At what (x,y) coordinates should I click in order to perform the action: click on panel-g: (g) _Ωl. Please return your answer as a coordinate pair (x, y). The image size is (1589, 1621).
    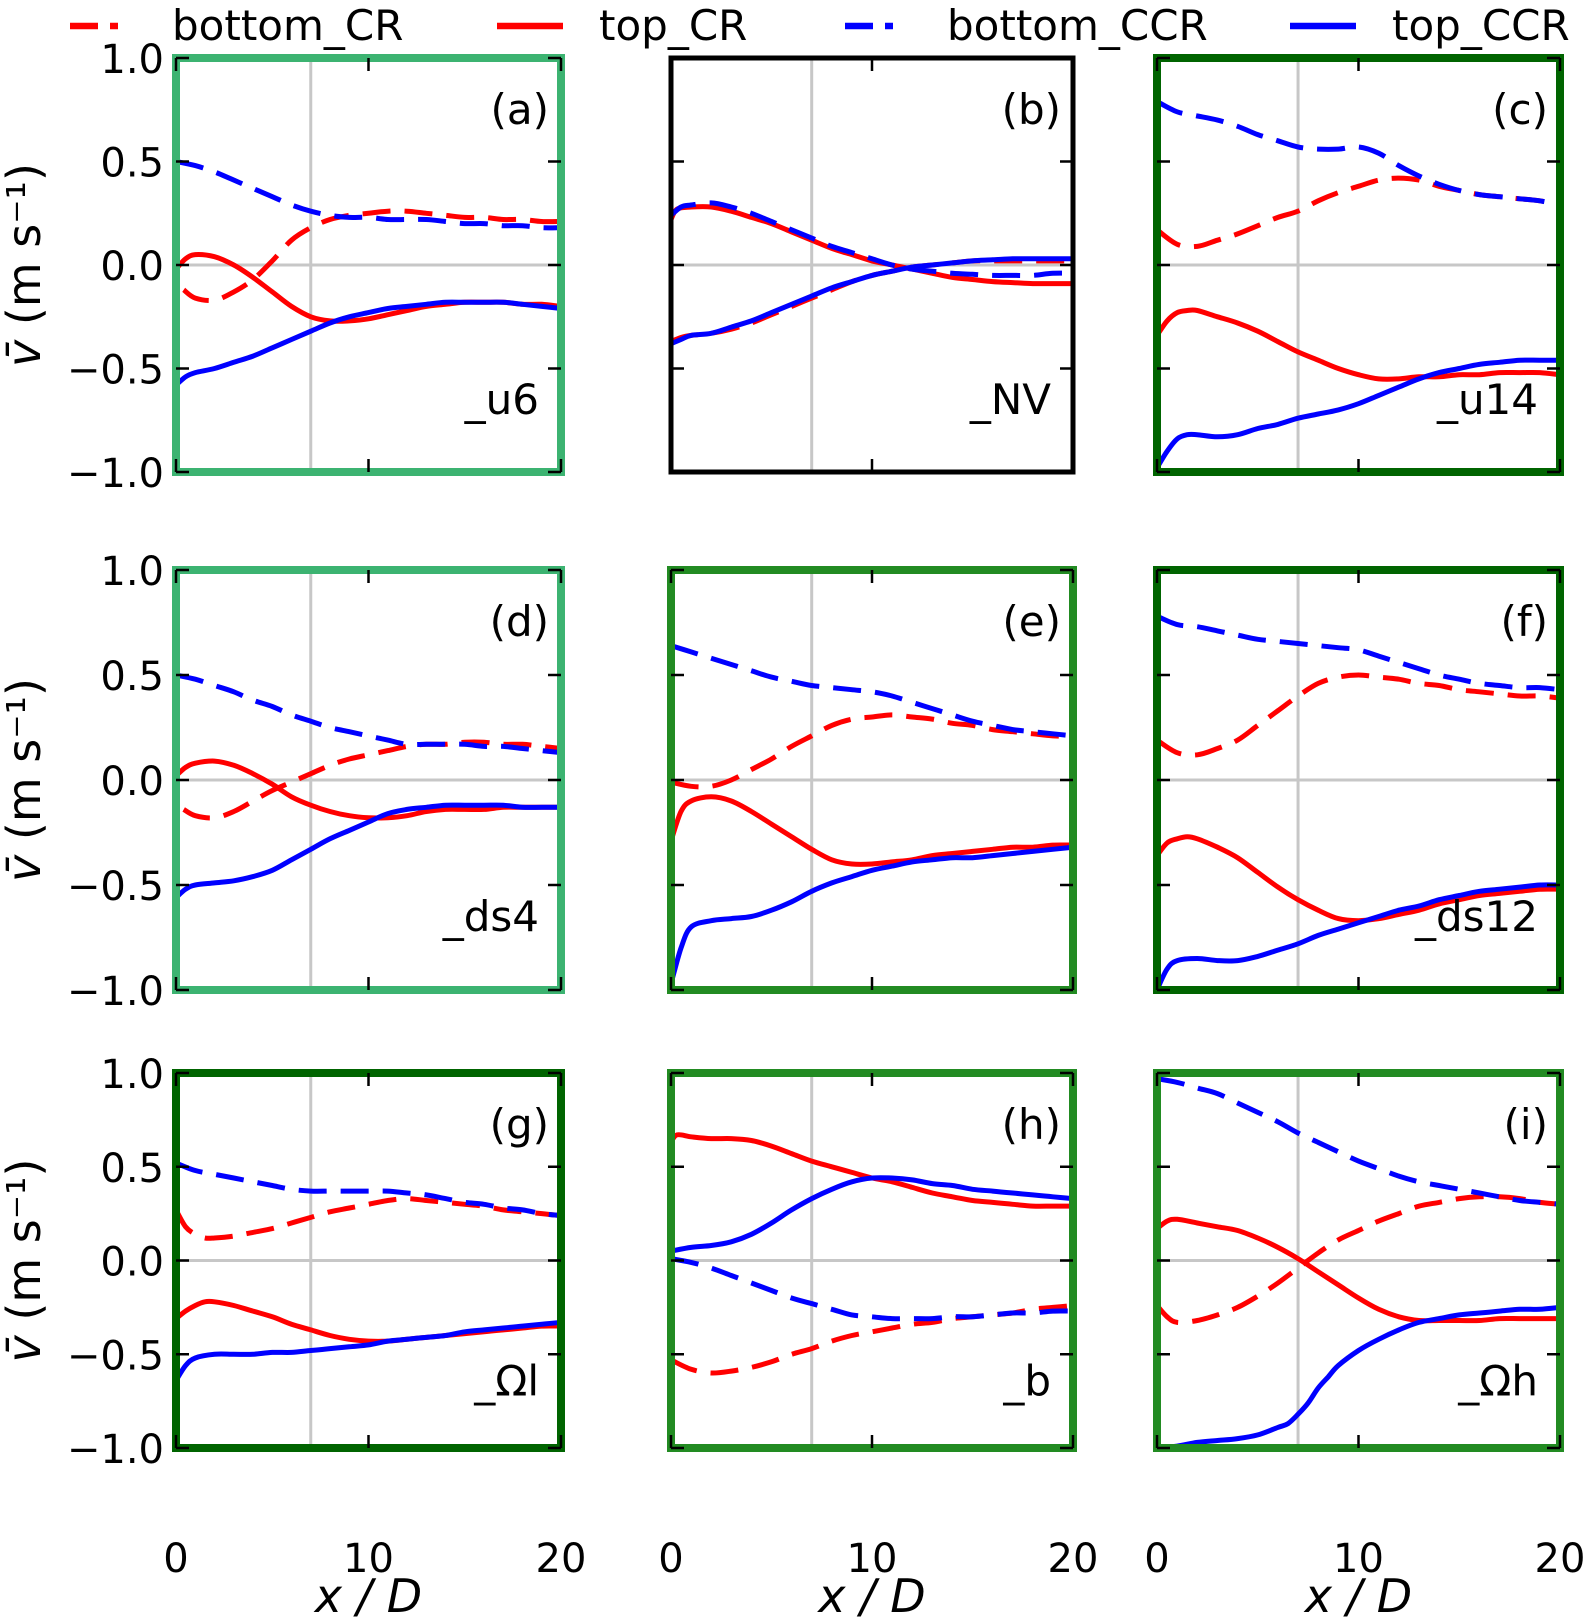
    Looking at the image, I should click on (368, 1260).